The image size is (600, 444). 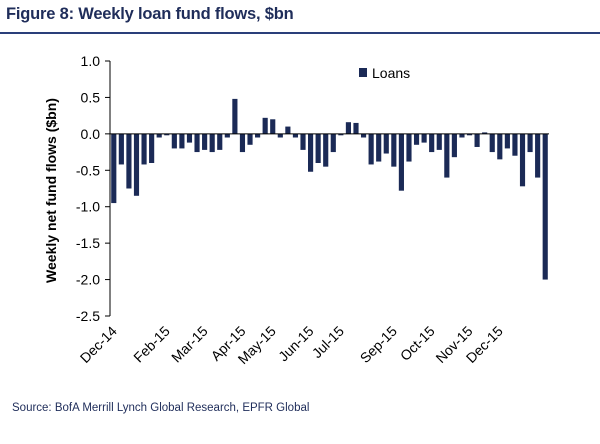 What do you see at coordinates (91, 134) in the screenshot?
I see `y-tick-label: 0.0` at bounding box center [91, 134].